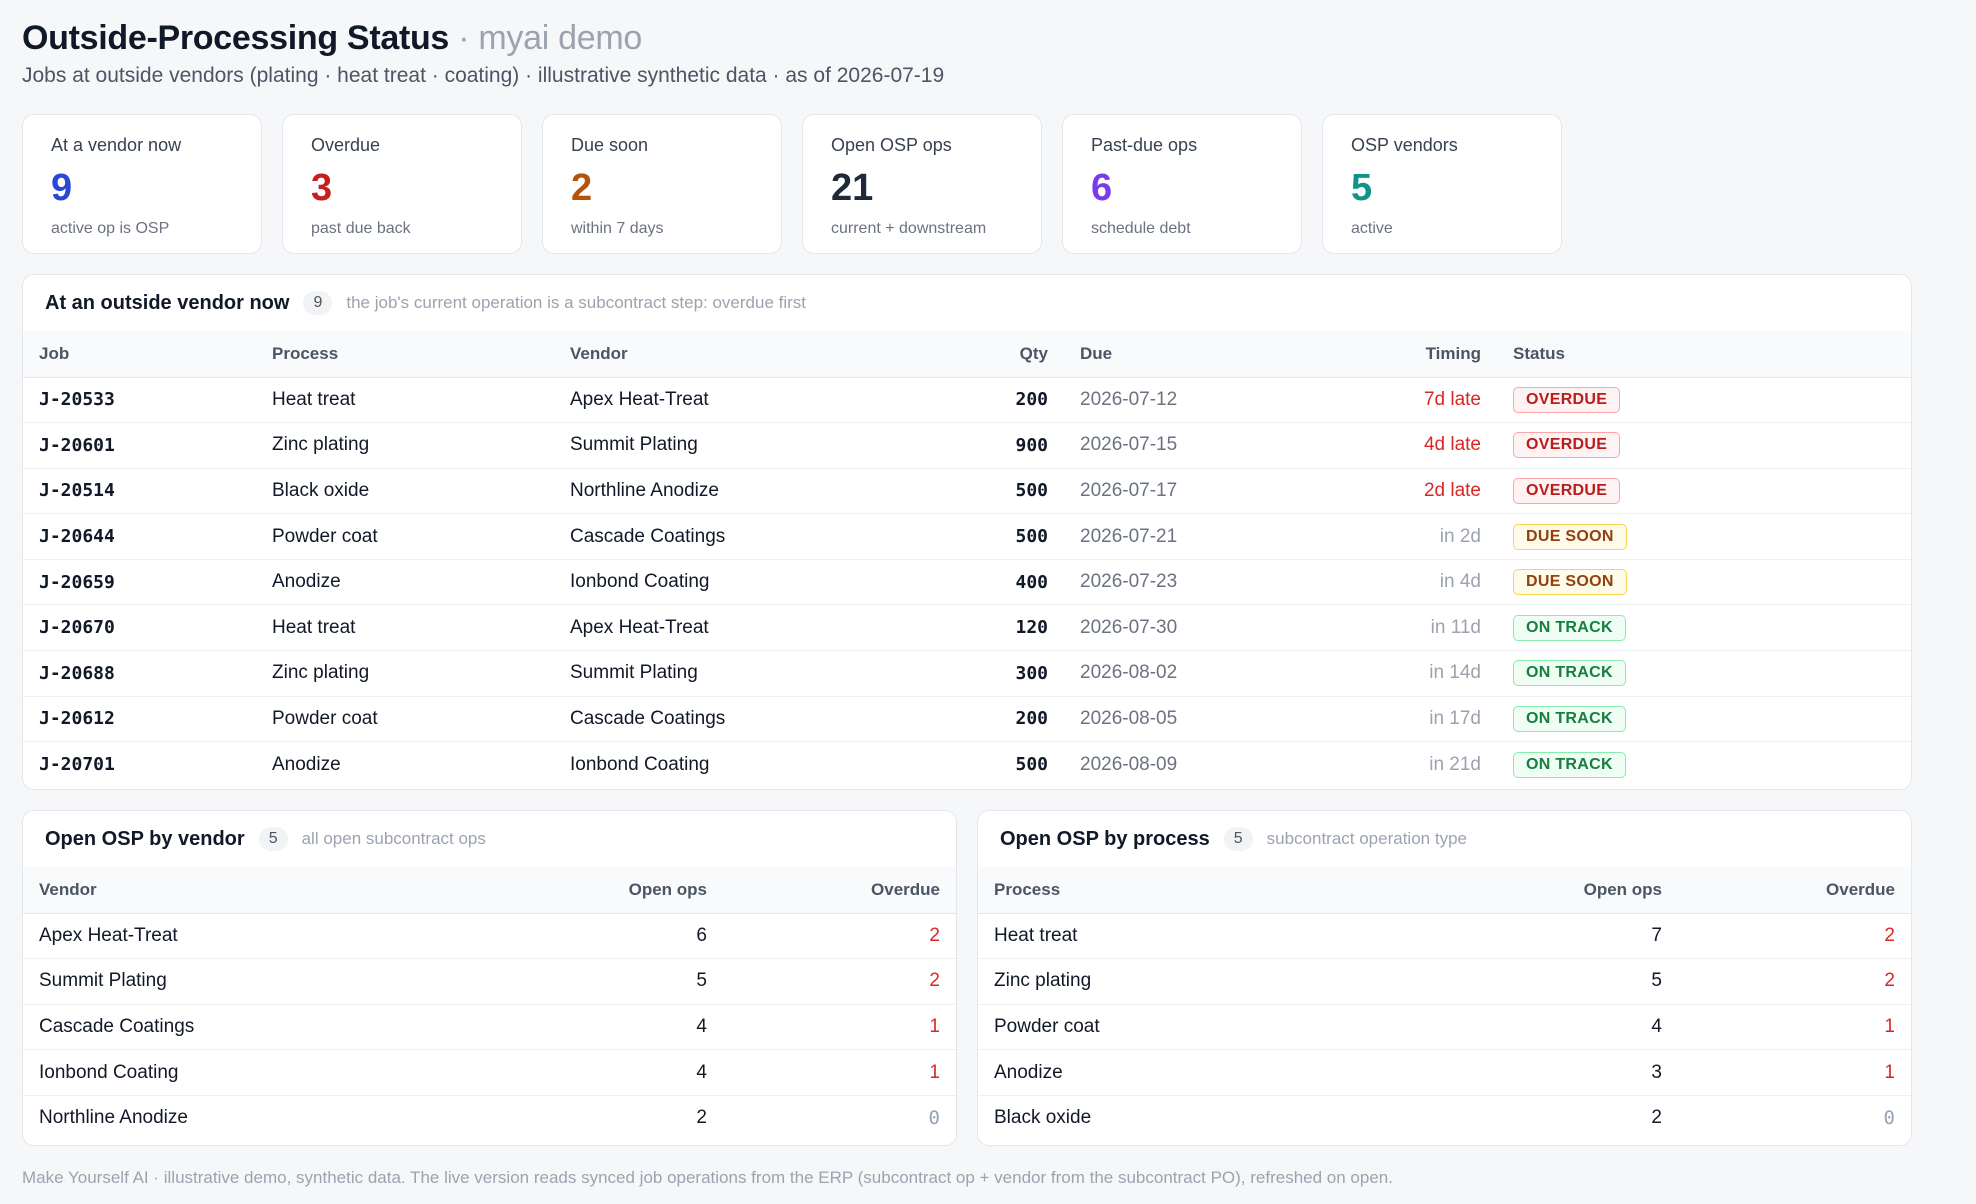 The width and height of the screenshot is (1976, 1204). I want to click on vendor-cell: Ionbond Coating, so click(759, 582).